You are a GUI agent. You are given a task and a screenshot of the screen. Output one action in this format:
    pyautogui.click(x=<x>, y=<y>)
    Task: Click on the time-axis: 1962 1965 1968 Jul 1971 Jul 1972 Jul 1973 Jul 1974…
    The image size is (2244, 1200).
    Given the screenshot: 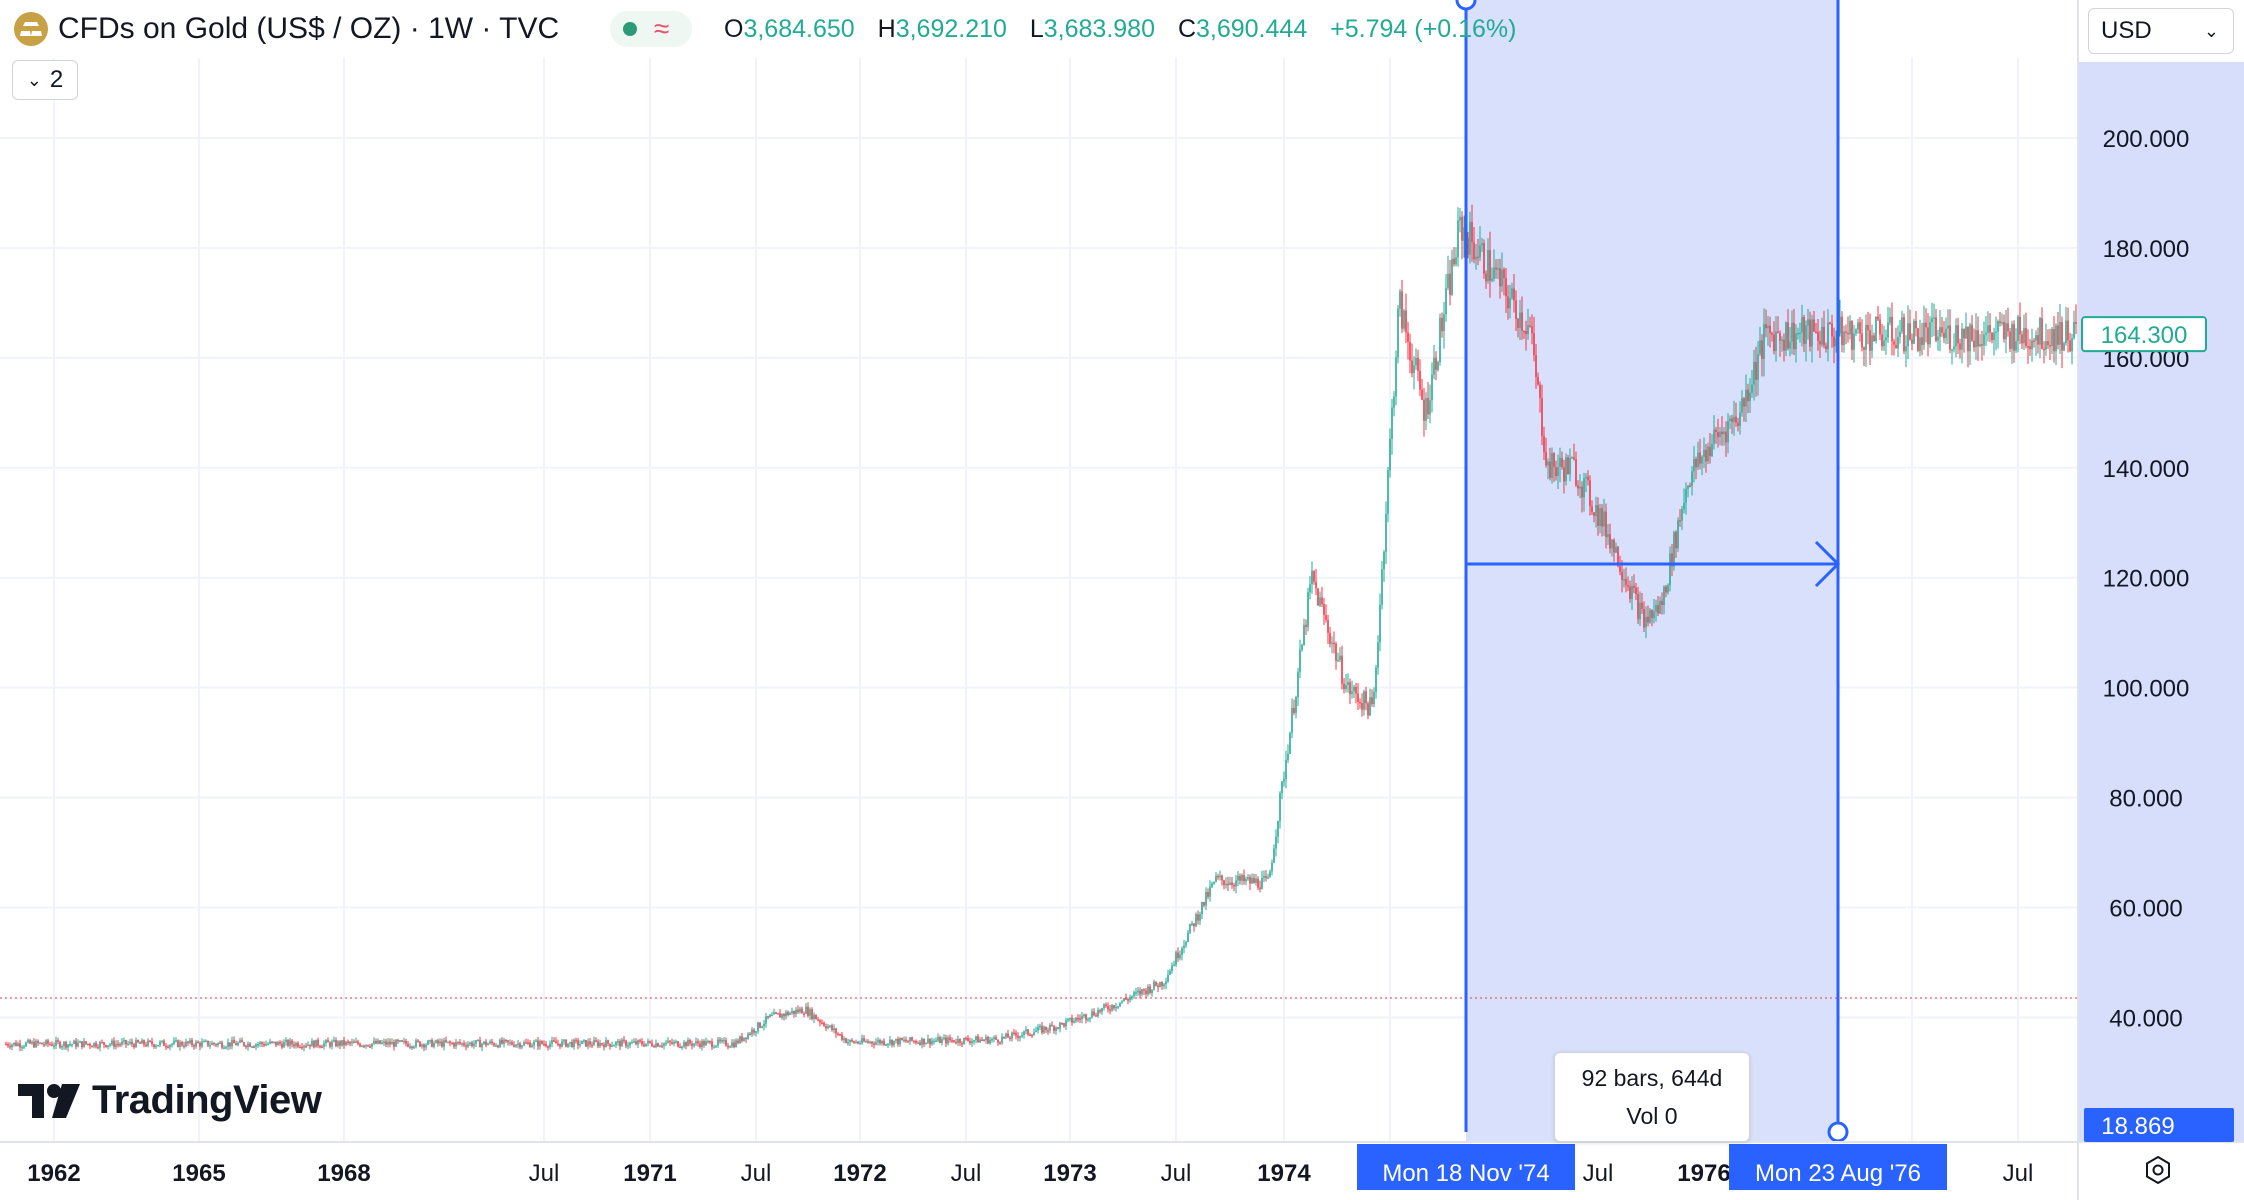 What is the action you would take?
    pyautogui.click(x=1030, y=1167)
    